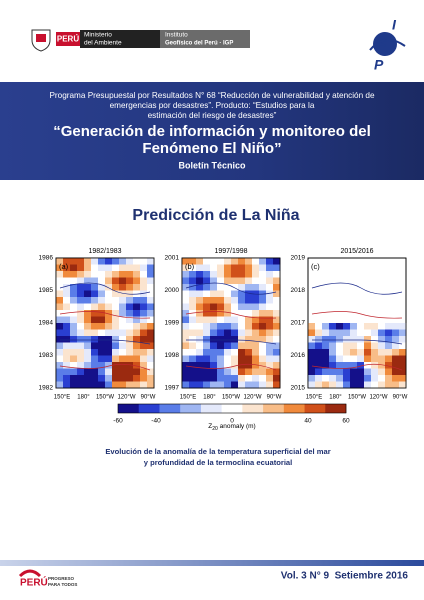  I want to click on longitude-label: 150°W, so click(357, 398).